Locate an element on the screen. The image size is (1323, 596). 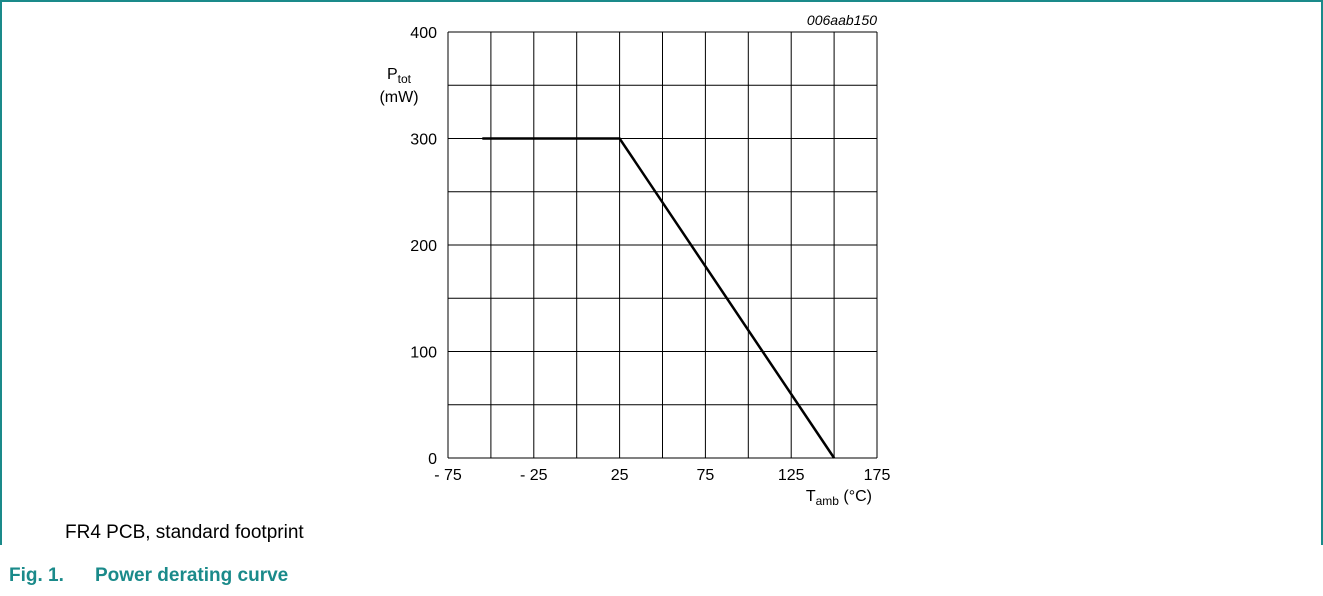
x-tick-label: - 75 is located at coordinates (448, 475).